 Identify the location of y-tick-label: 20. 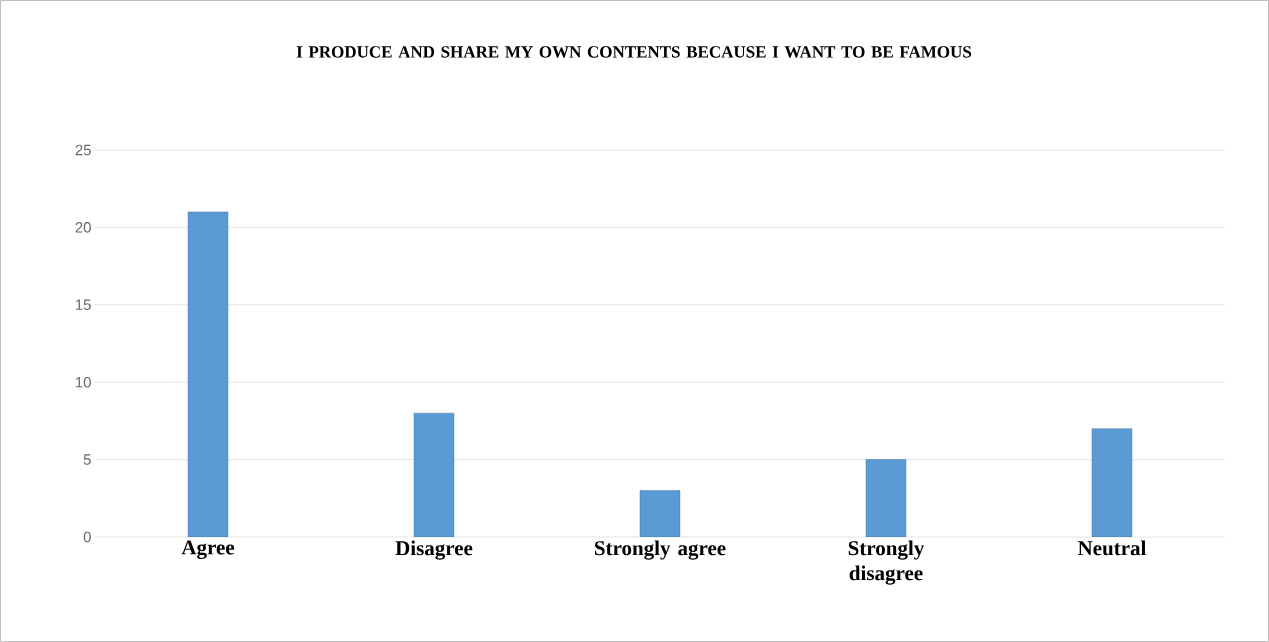
(83, 227).